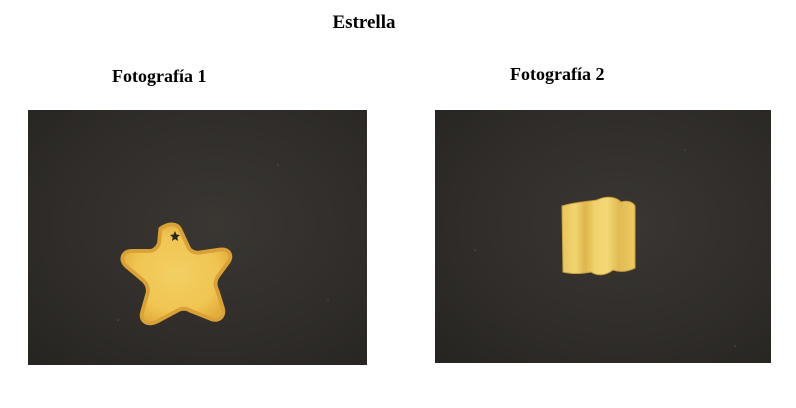 The width and height of the screenshot is (796, 408). I want to click on star-pasta-side-shape, so click(598, 236).